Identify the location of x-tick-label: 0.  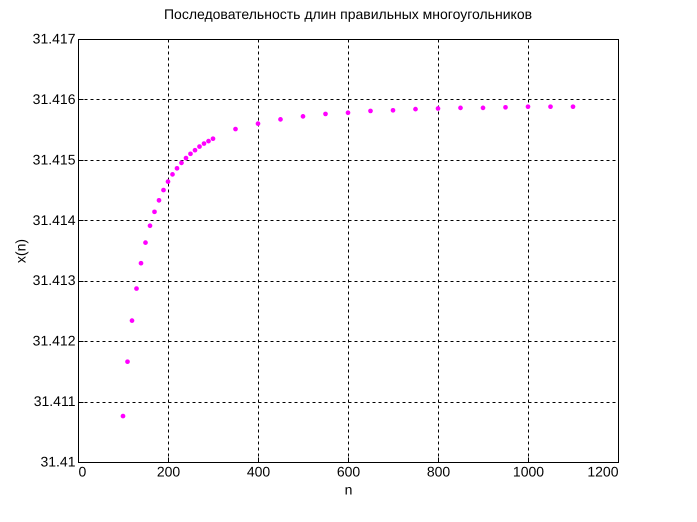
(82, 472).